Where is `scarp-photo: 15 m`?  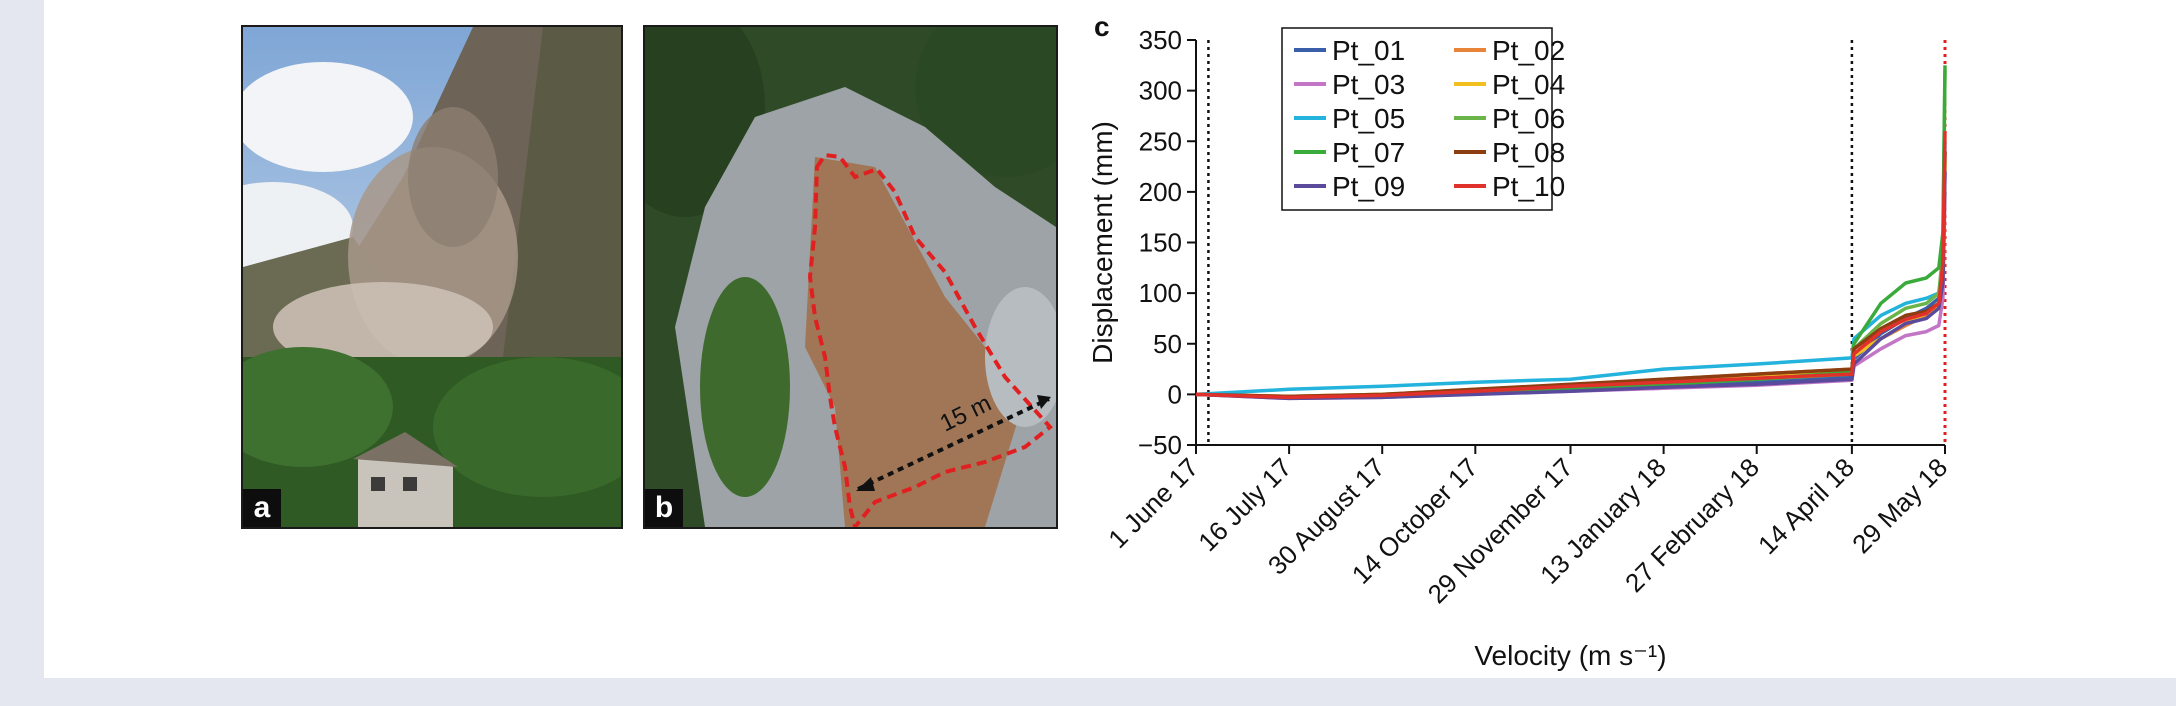
scarp-photo: 15 m is located at coordinates (850, 277).